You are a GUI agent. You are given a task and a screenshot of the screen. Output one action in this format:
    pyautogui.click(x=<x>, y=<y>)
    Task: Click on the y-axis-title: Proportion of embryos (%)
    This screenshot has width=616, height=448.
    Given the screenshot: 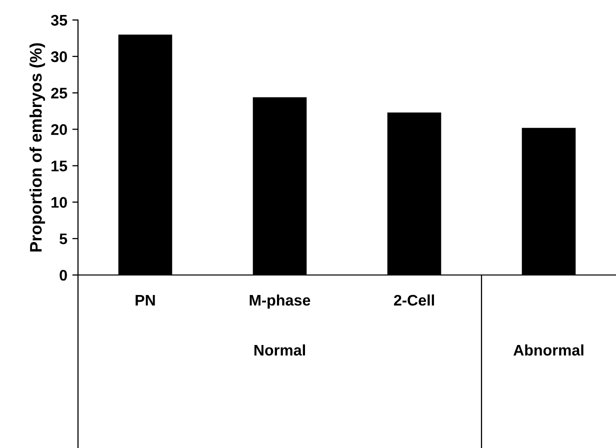 What is the action you would take?
    pyautogui.click(x=38, y=147)
    